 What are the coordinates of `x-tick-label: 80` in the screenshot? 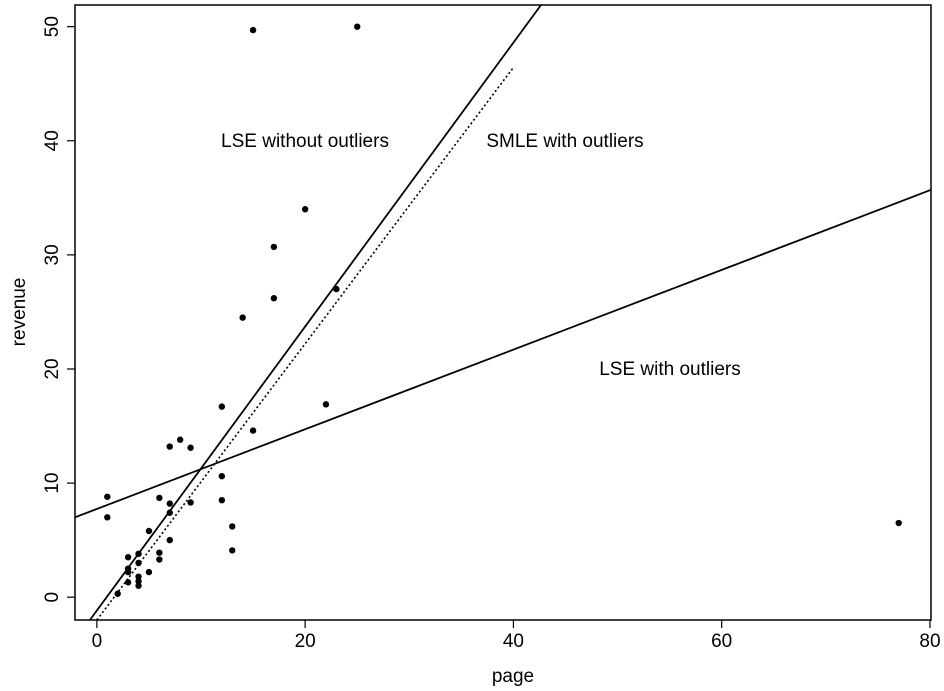 It's located at (929, 641).